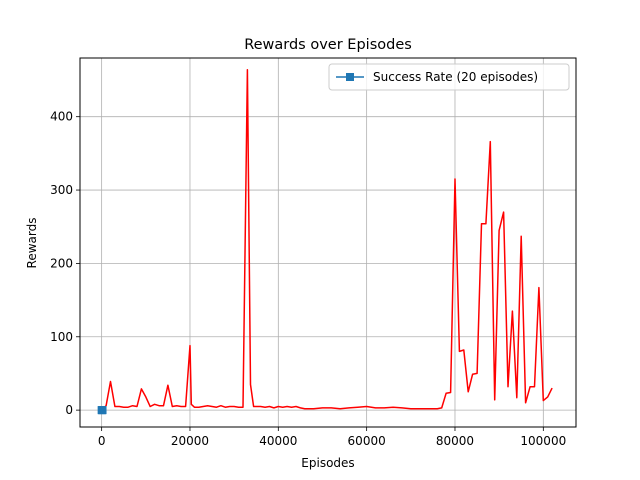 The width and height of the screenshot is (640, 480). What do you see at coordinates (61, 117) in the screenshot?
I see `y-tick-label: 400` at bounding box center [61, 117].